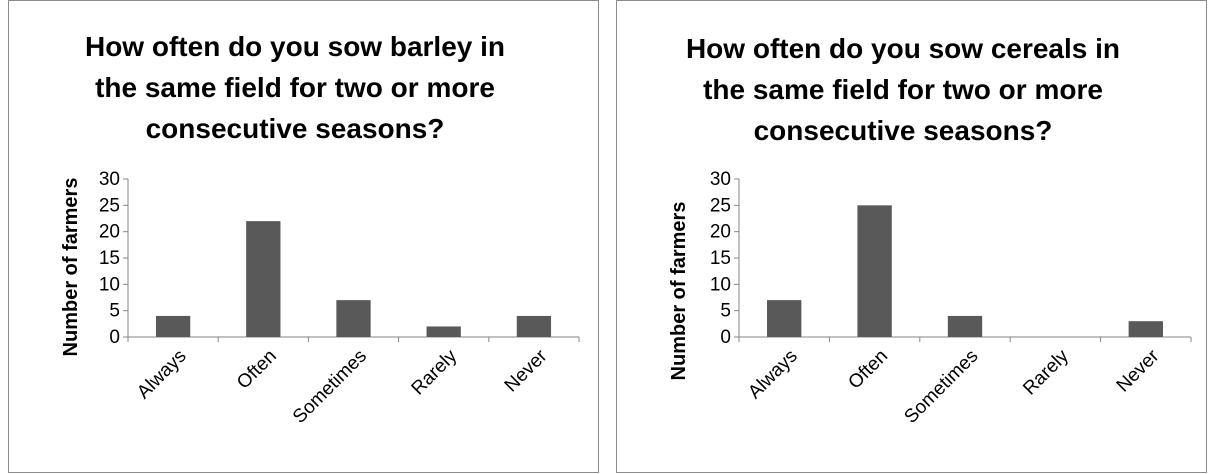  Describe the element at coordinates (903, 48) in the screenshot. I see `chart-title-line-1: How often do you sow cereals in` at that location.